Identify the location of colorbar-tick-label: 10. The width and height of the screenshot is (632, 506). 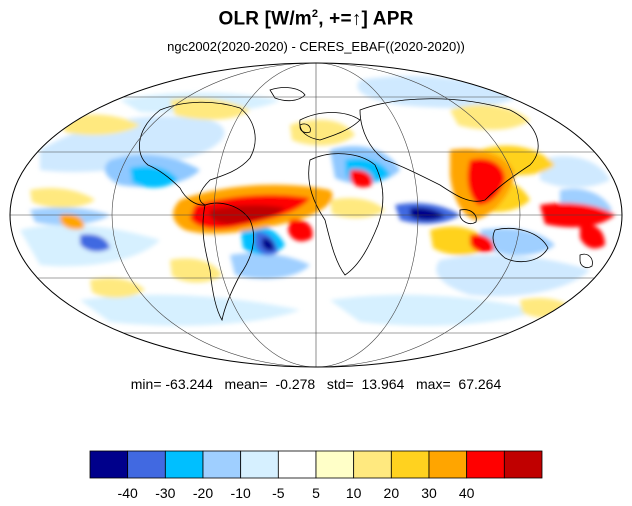
(354, 493).